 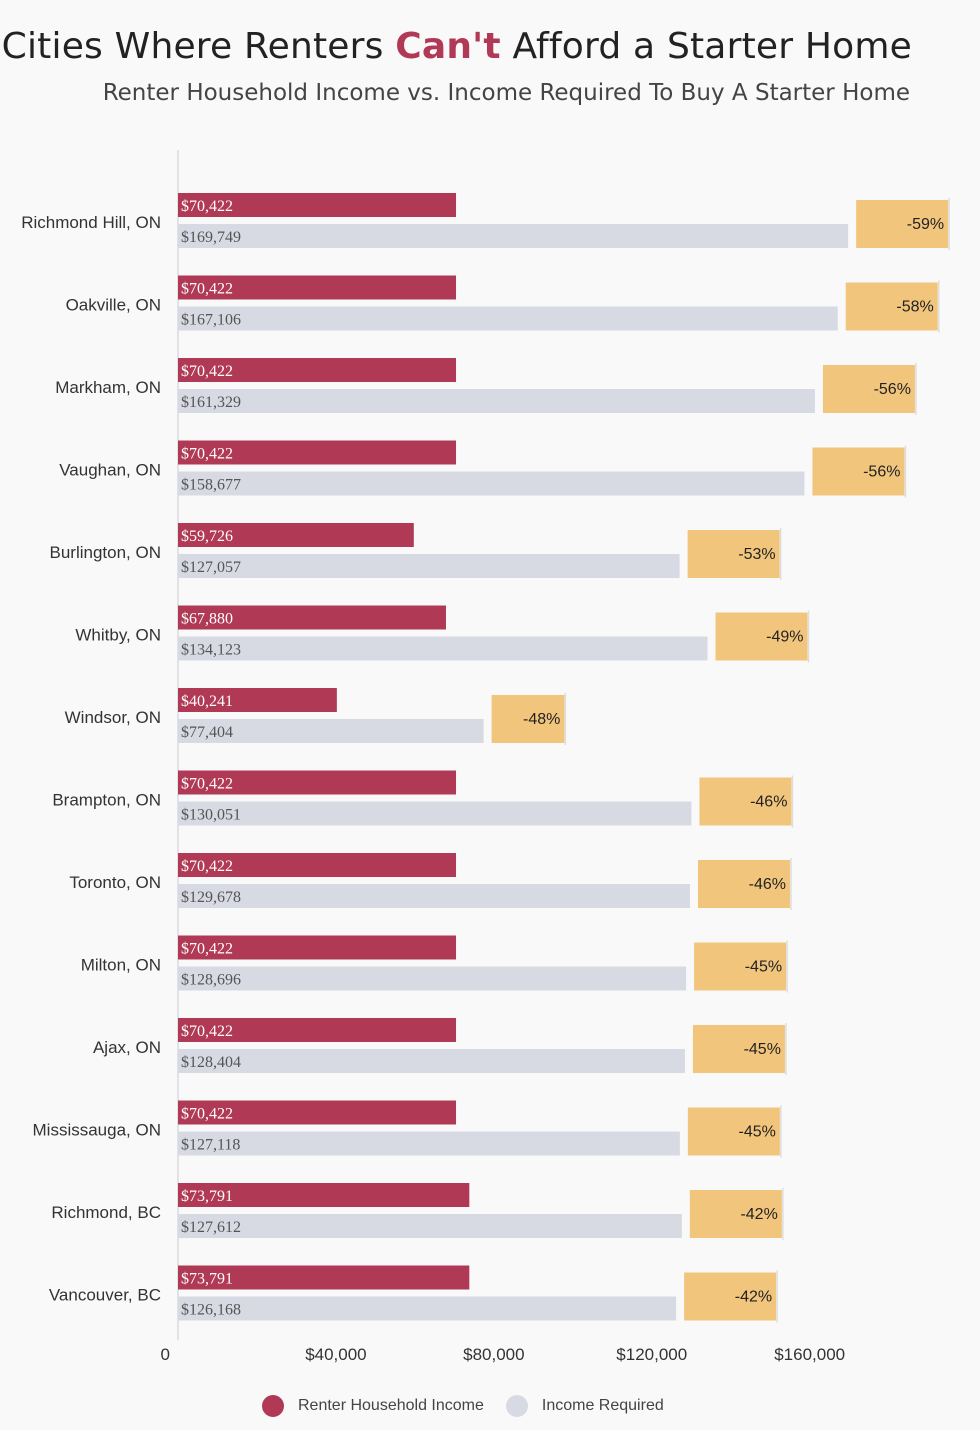 What do you see at coordinates (115, 882) in the screenshot?
I see `category-label: Toronto, ON` at bounding box center [115, 882].